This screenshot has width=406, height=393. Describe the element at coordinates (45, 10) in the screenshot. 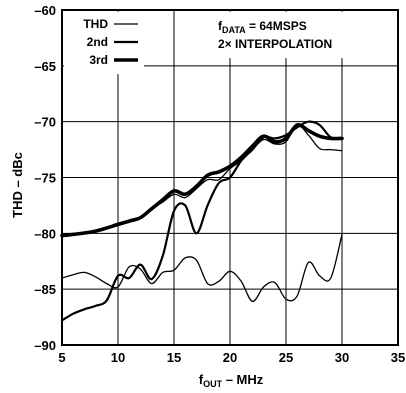

I see `y-tick-label: –60` at that location.